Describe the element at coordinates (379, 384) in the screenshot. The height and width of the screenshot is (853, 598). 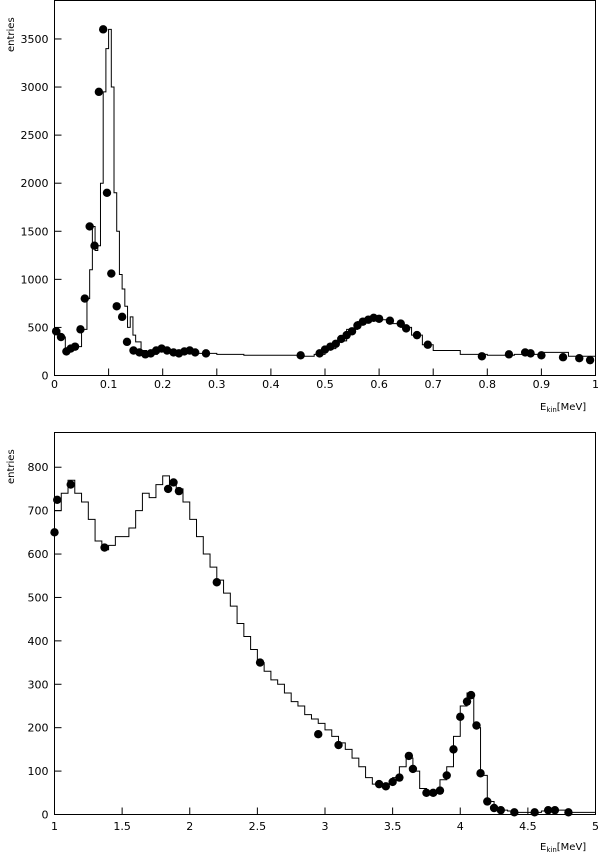
I see `top-x-tick-label: 0.6` at that location.